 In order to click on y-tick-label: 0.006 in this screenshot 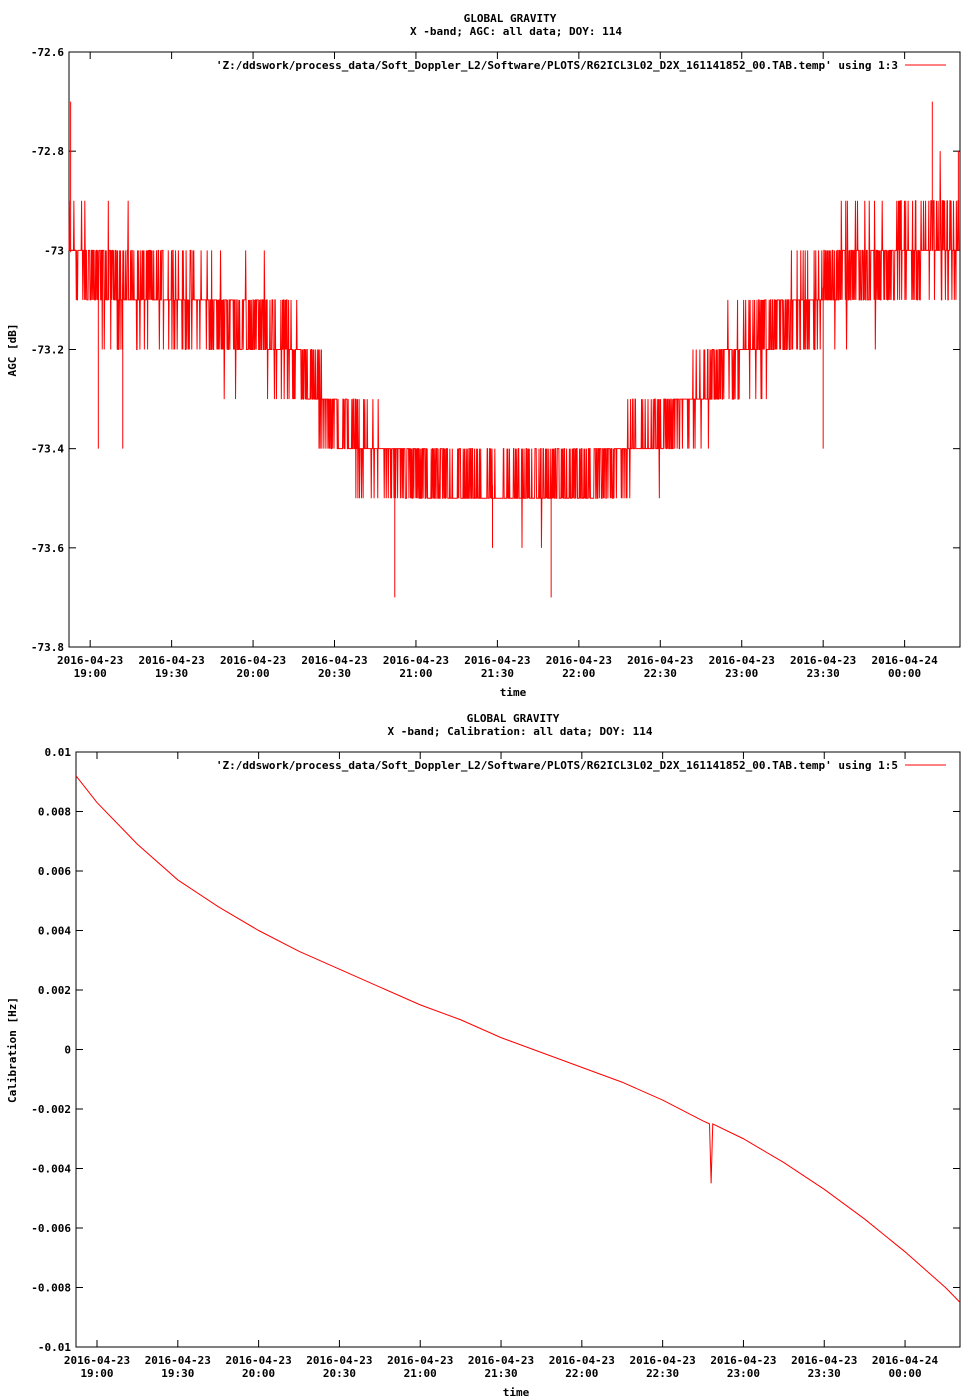, I will do `click(54, 871)`.